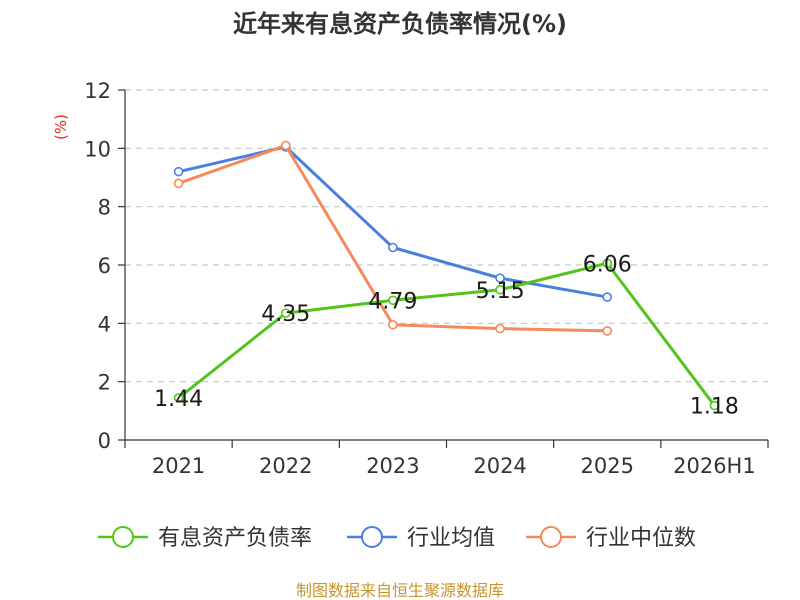  Describe the element at coordinates (641, 538) in the screenshot. I see `legend-label: 行业中位数` at that location.